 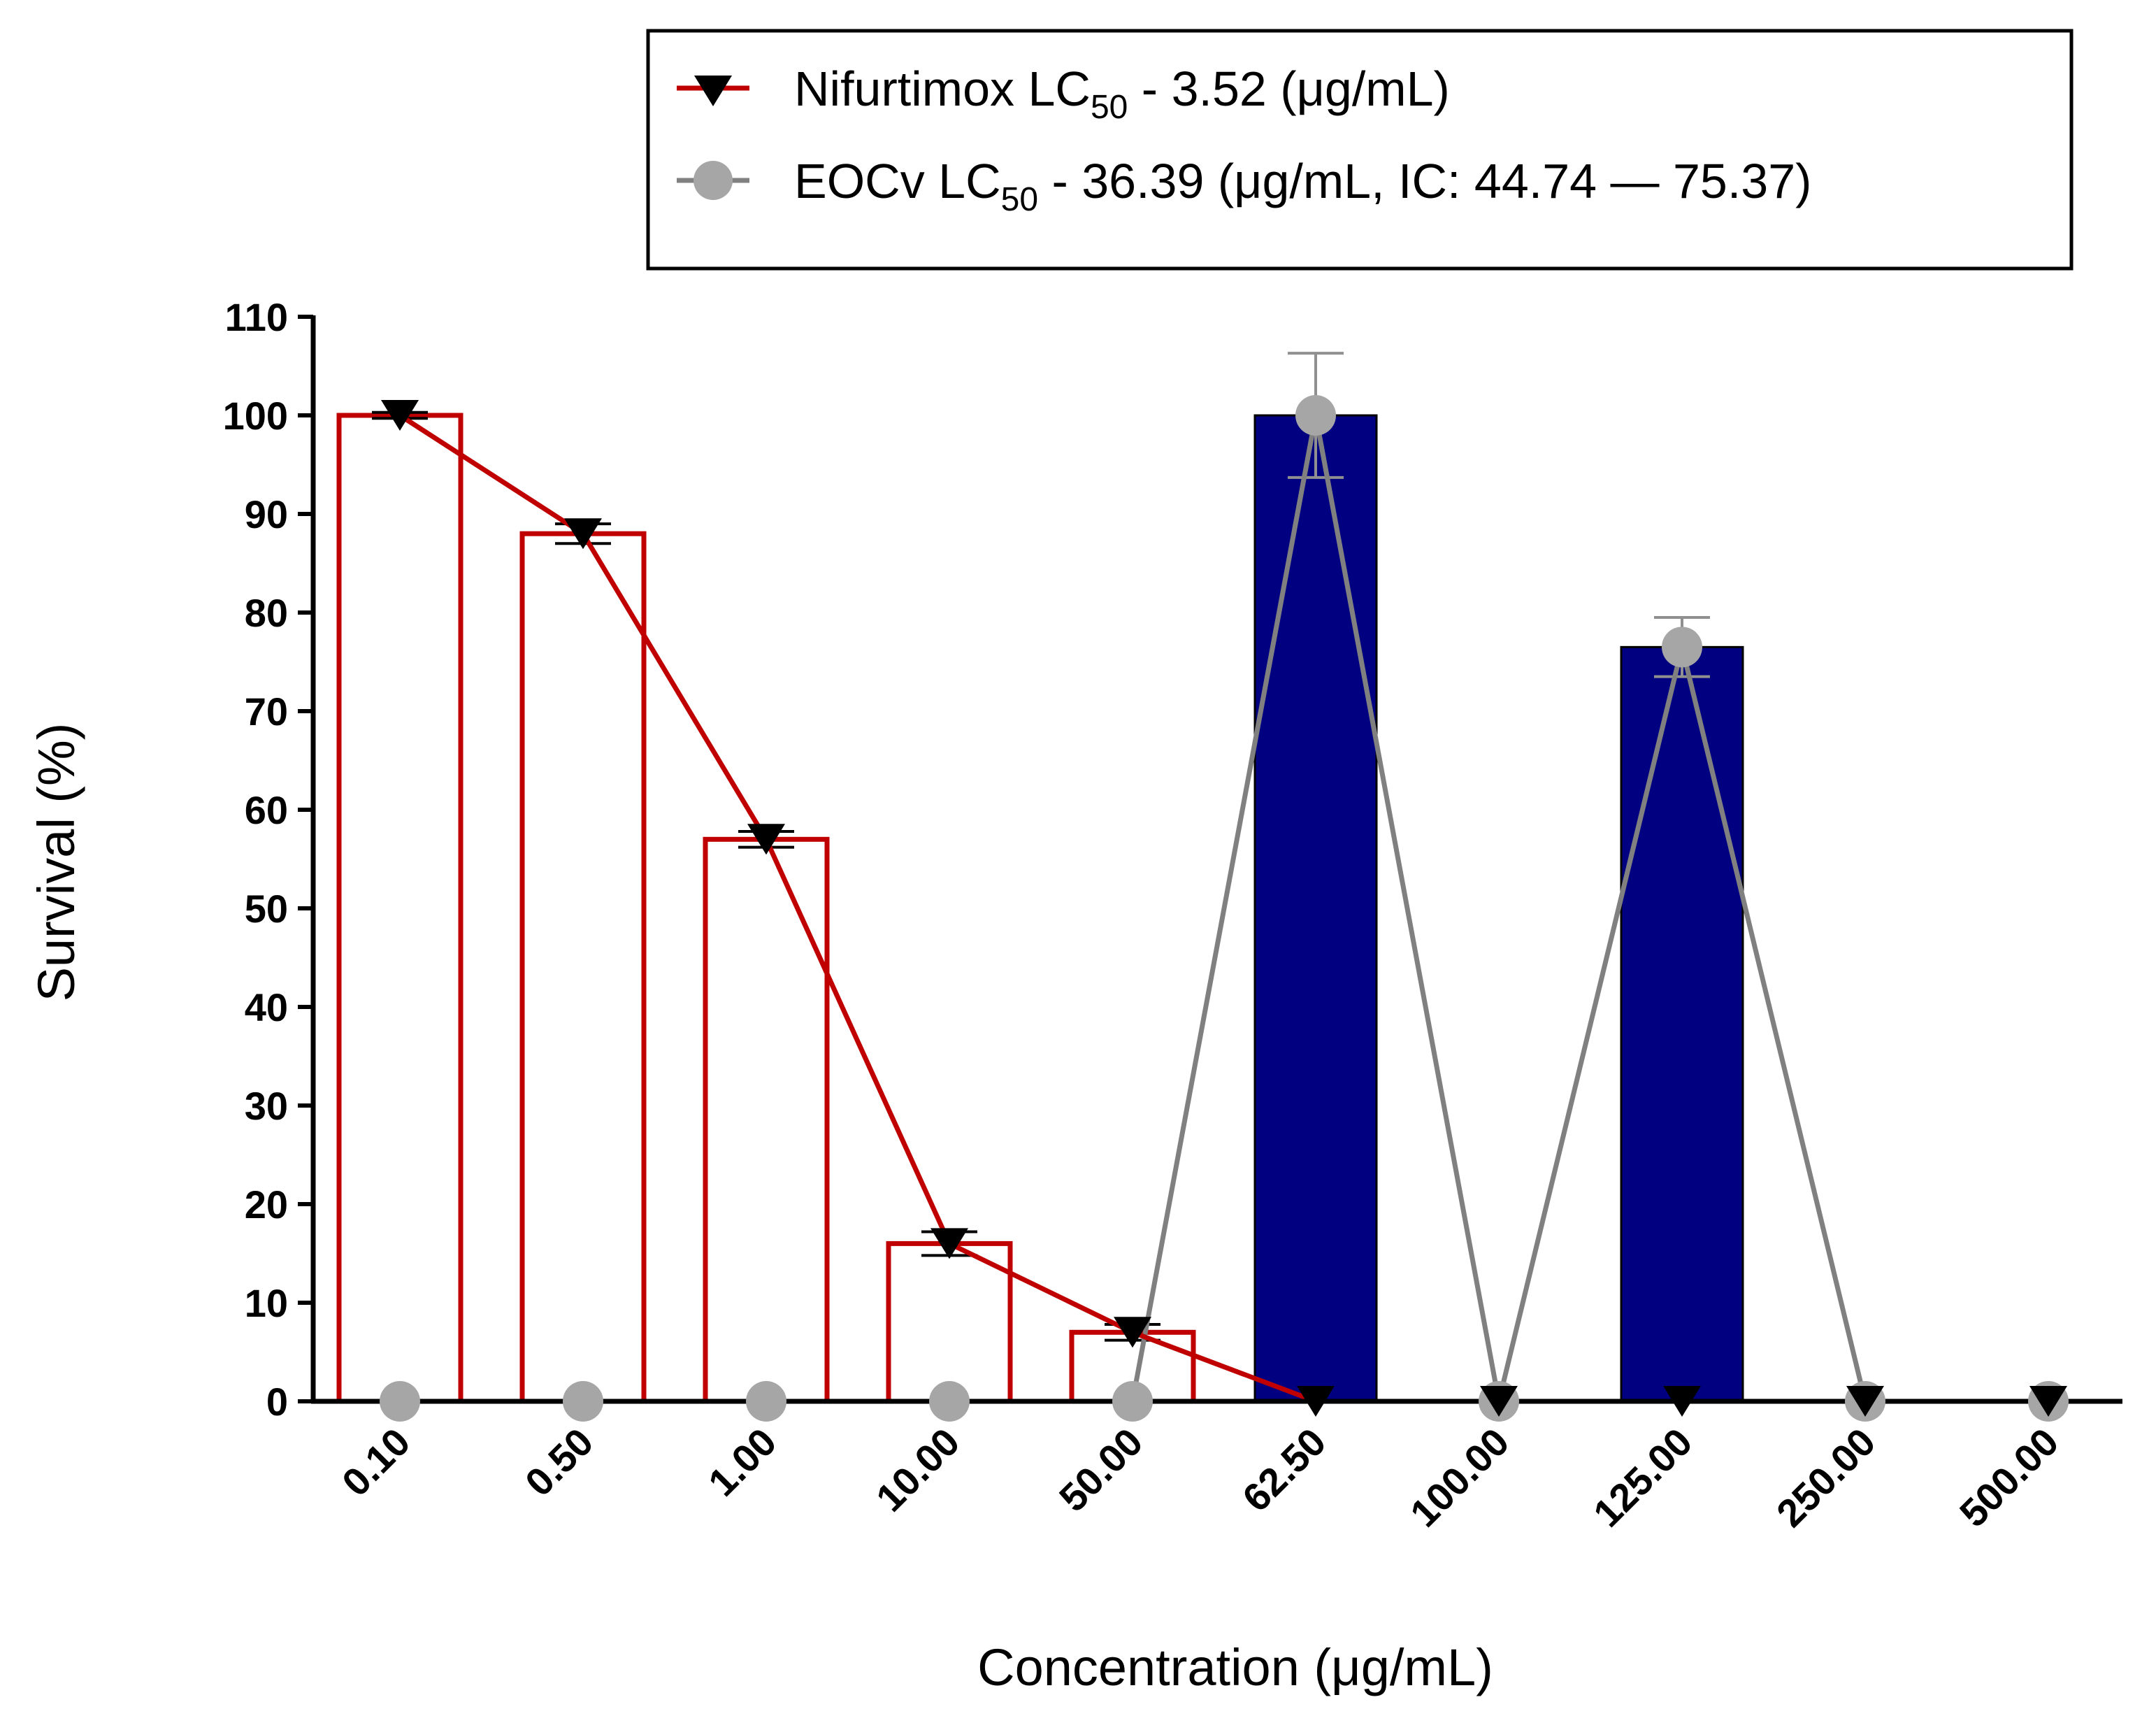 What do you see at coordinates (269, 859) in the screenshot?
I see `y-axis: 0 10 20 30 40 50 60 70 80 90 100 110` at bounding box center [269, 859].